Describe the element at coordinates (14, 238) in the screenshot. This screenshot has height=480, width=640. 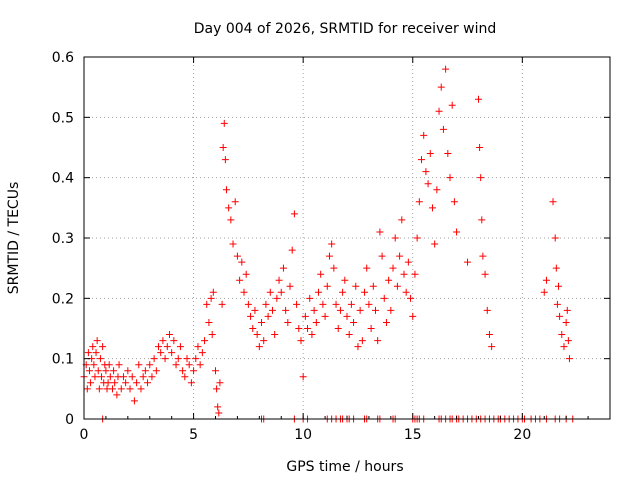
I see `y-axis-label: SRMTID / TECUs` at that location.